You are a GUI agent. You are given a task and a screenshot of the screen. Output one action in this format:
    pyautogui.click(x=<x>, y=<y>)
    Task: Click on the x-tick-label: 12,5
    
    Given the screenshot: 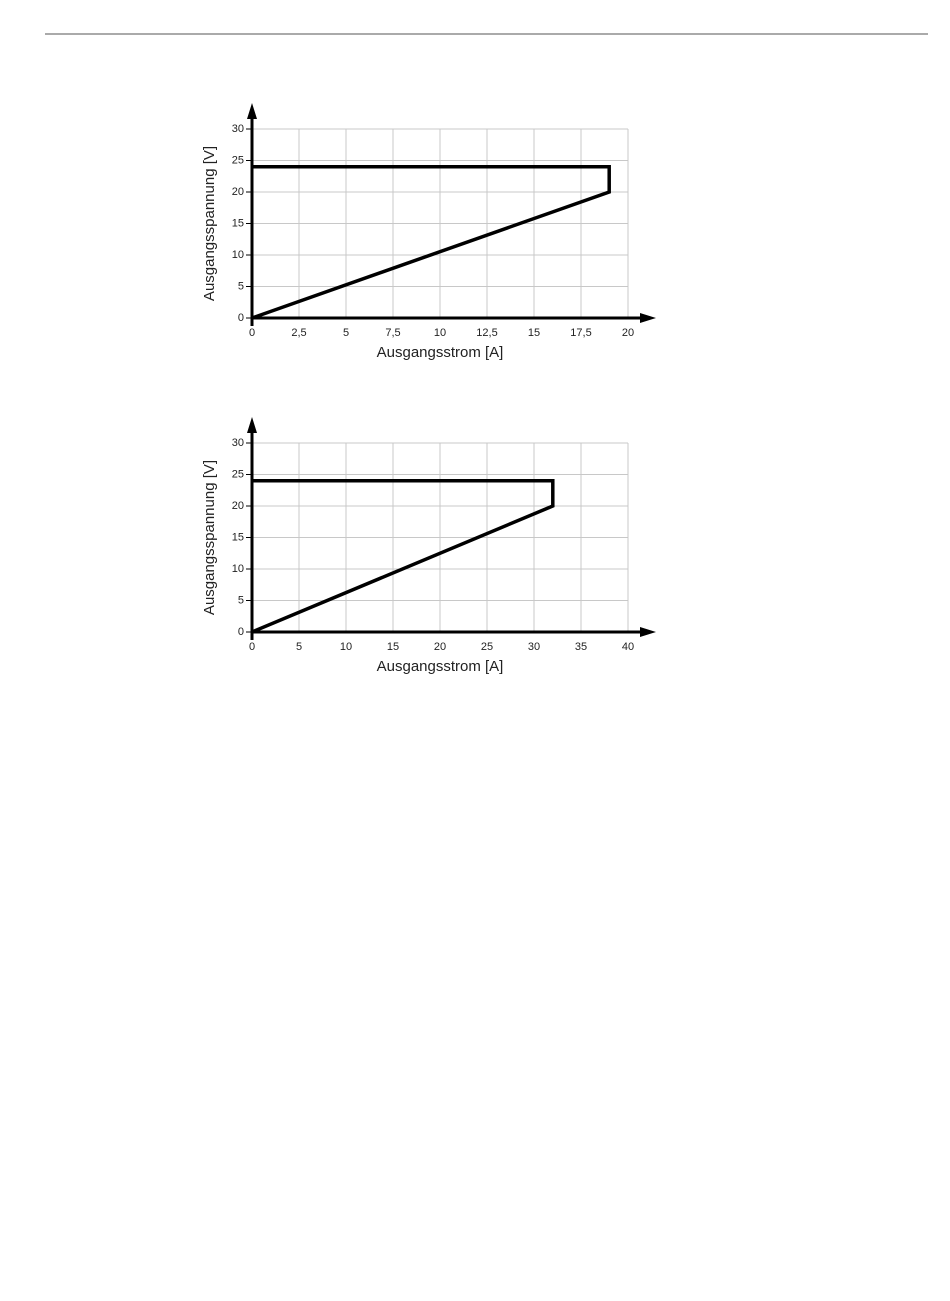 What is the action you would take?
    pyautogui.click(x=486, y=333)
    